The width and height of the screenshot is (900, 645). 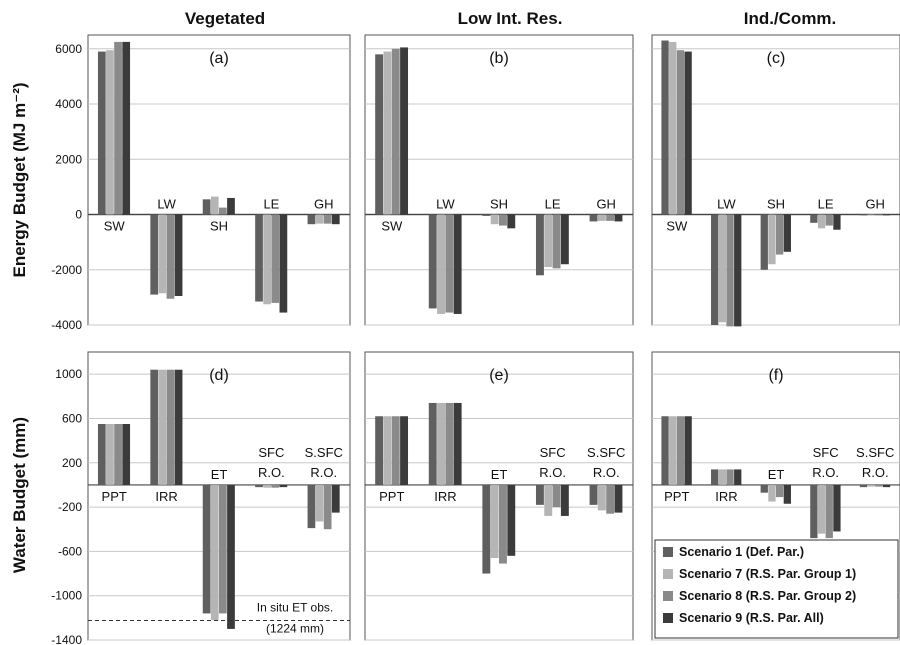 I want to click on y-tick-label: -2000, so click(x=66, y=270).